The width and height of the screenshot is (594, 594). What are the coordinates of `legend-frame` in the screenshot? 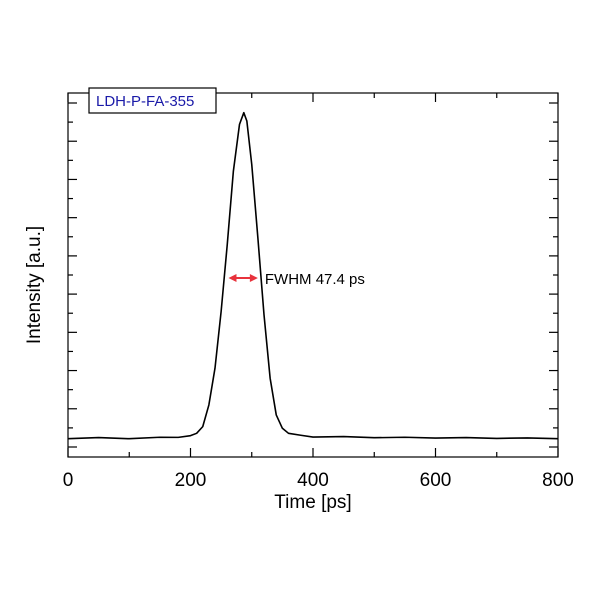 It's located at (152, 100).